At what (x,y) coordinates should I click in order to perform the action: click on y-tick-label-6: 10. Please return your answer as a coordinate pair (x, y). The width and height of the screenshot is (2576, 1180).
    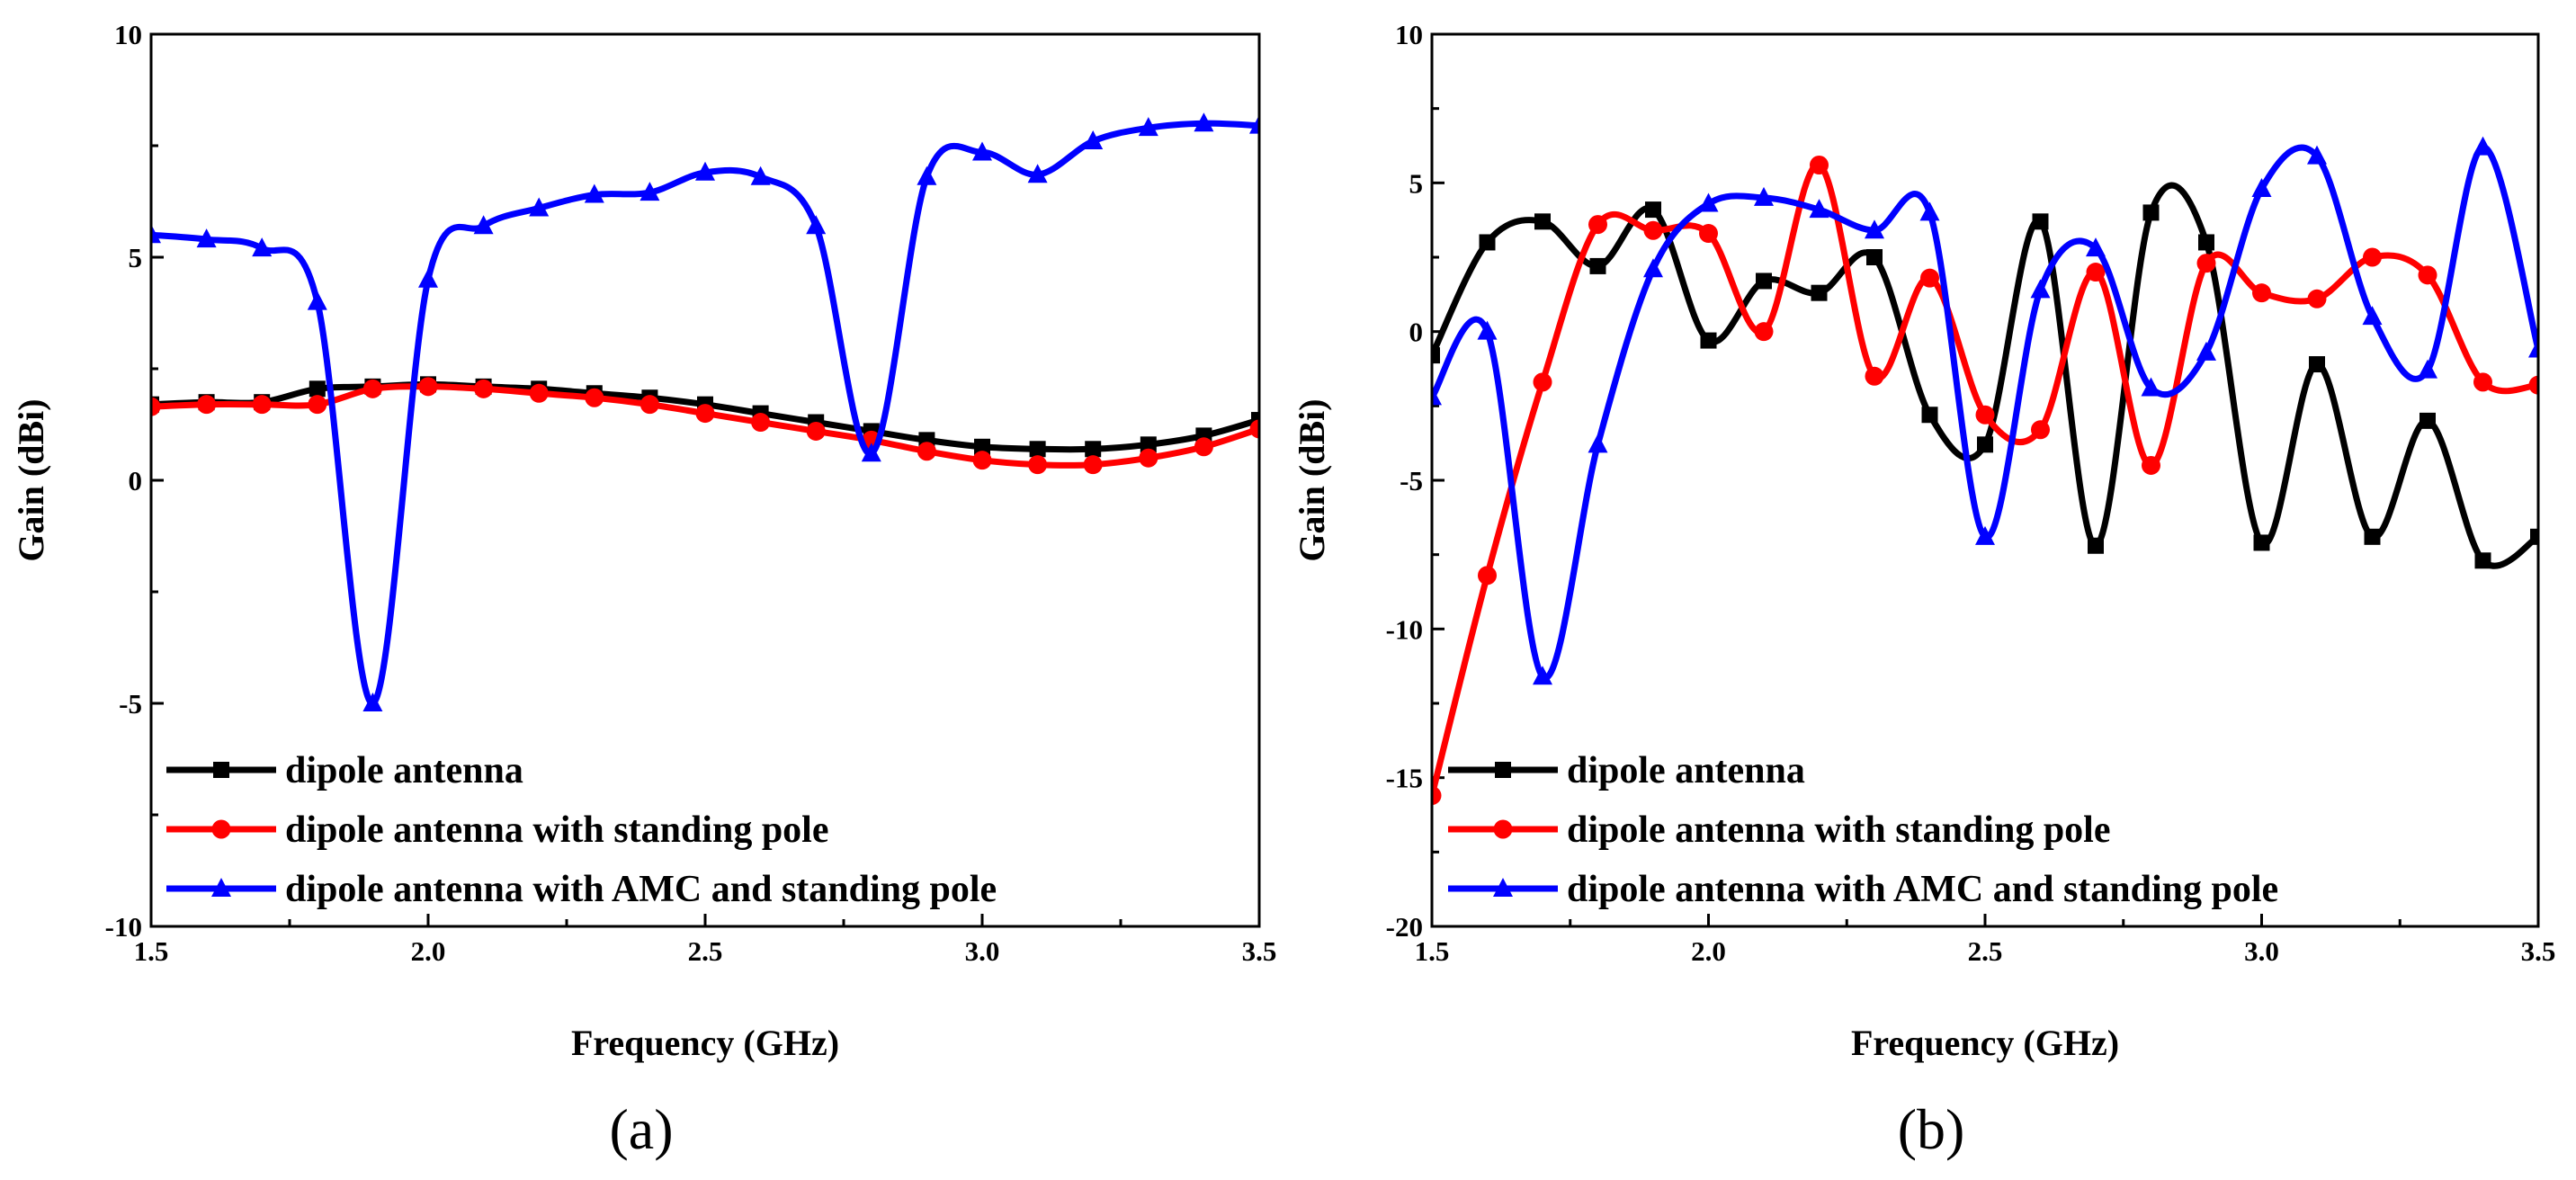
    Looking at the image, I should click on (1409, 35).